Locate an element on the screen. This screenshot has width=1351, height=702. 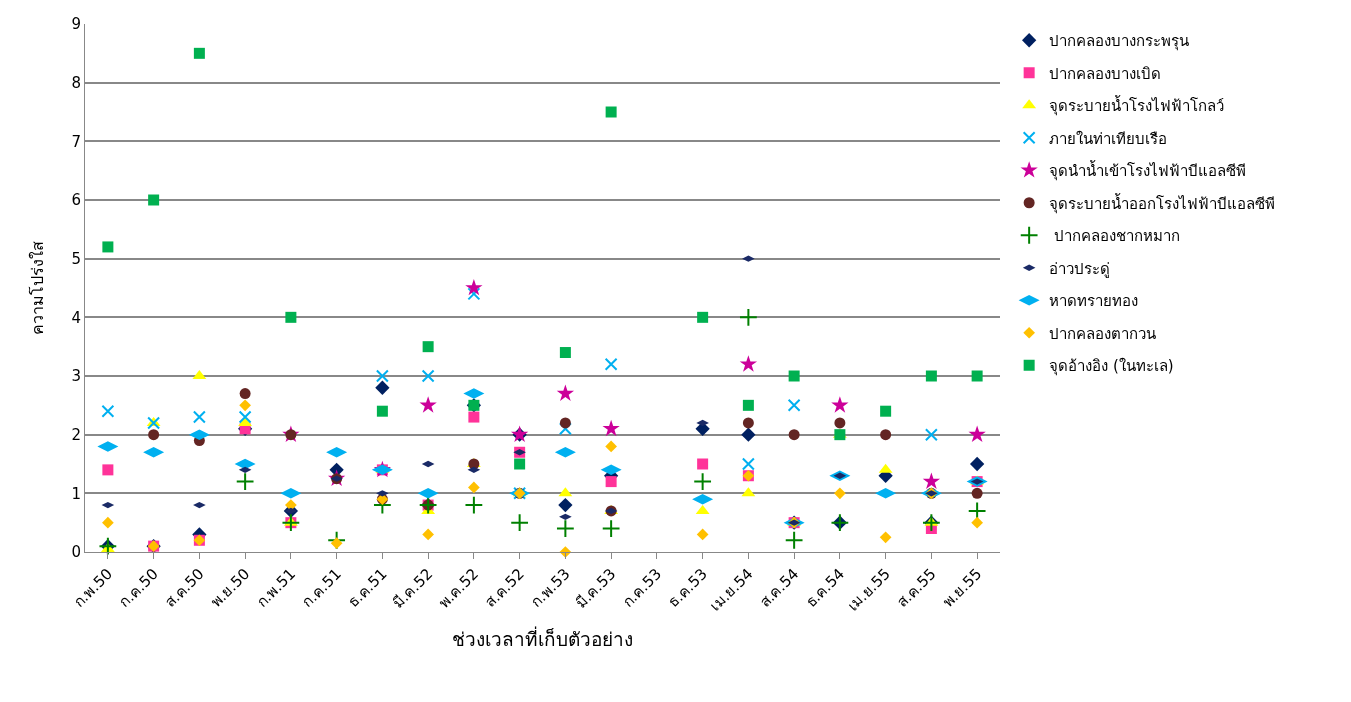
legend-label: ปากคลองบางเบิด is located at coordinates (1105, 73).